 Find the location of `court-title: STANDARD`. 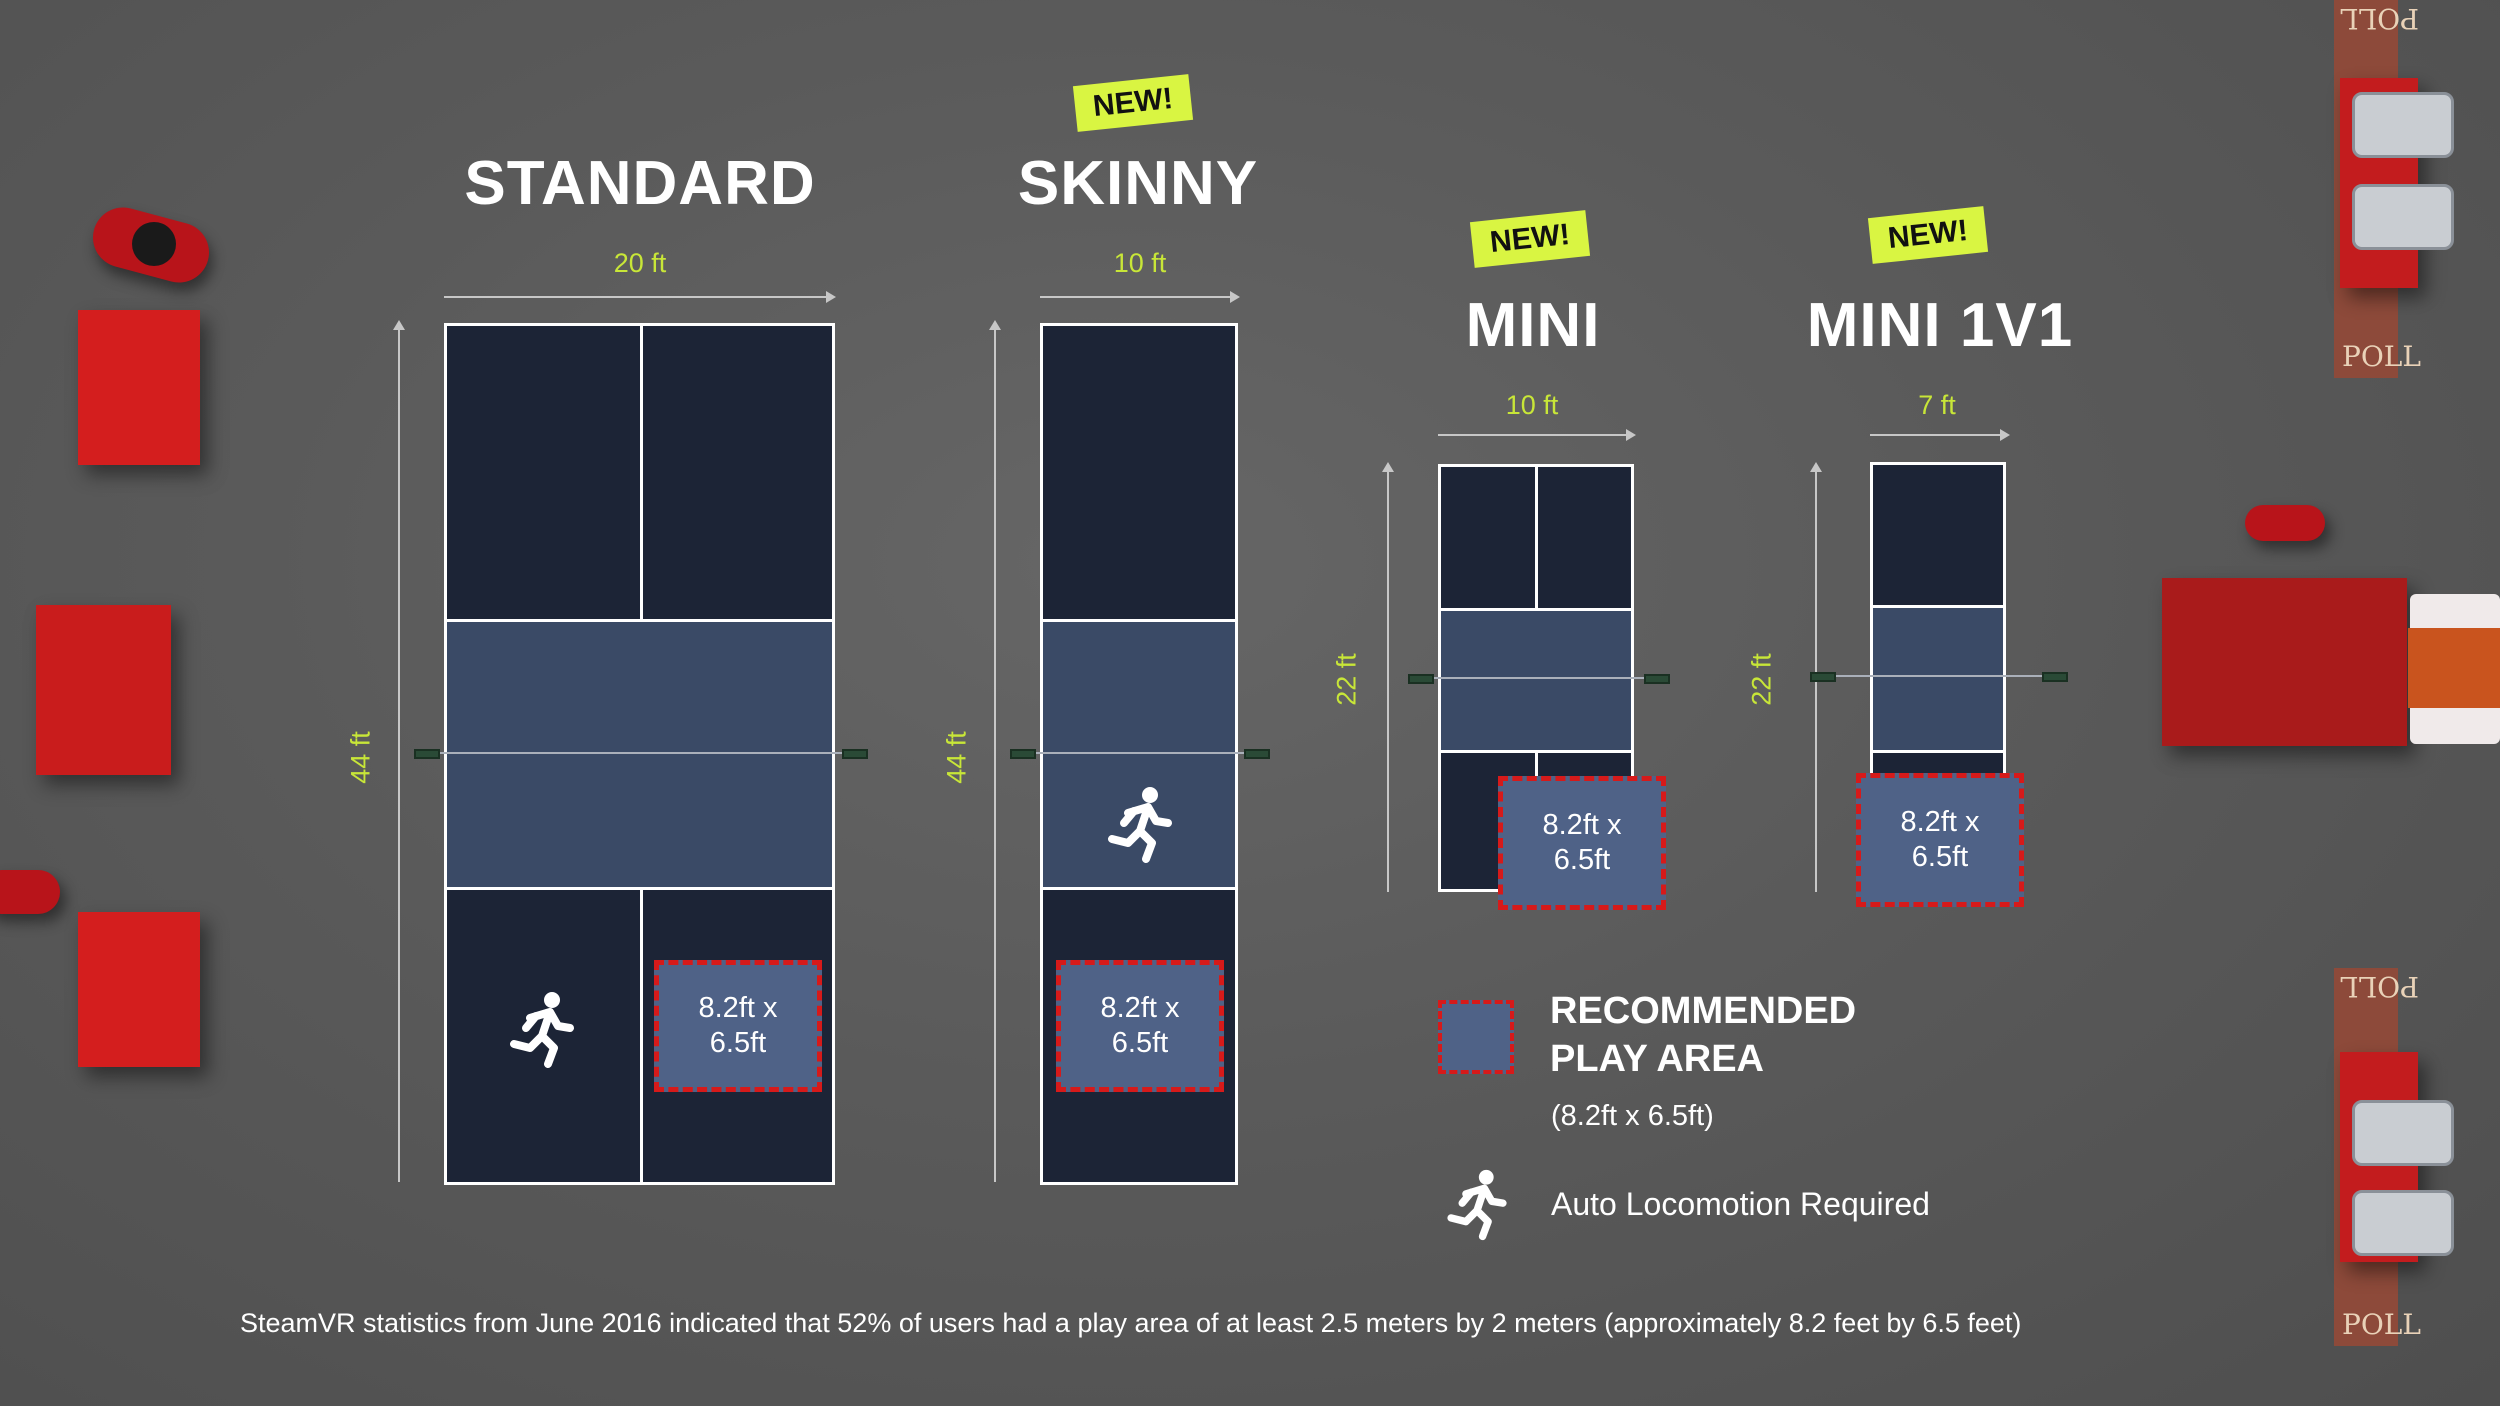

court-title: STANDARD is located at coordinates (640, 183).